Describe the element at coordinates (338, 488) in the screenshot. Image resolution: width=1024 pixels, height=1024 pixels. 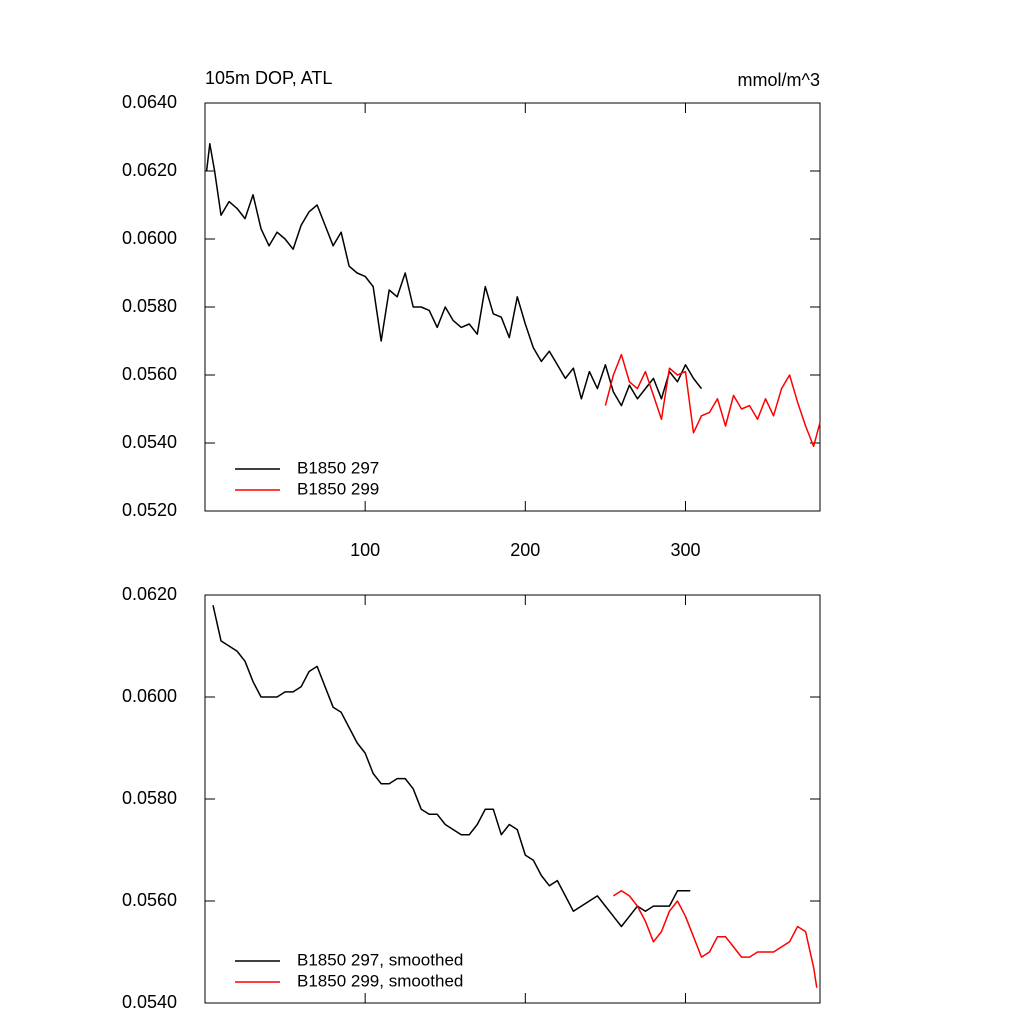
I see `legend-label: B1850 299` at that location.